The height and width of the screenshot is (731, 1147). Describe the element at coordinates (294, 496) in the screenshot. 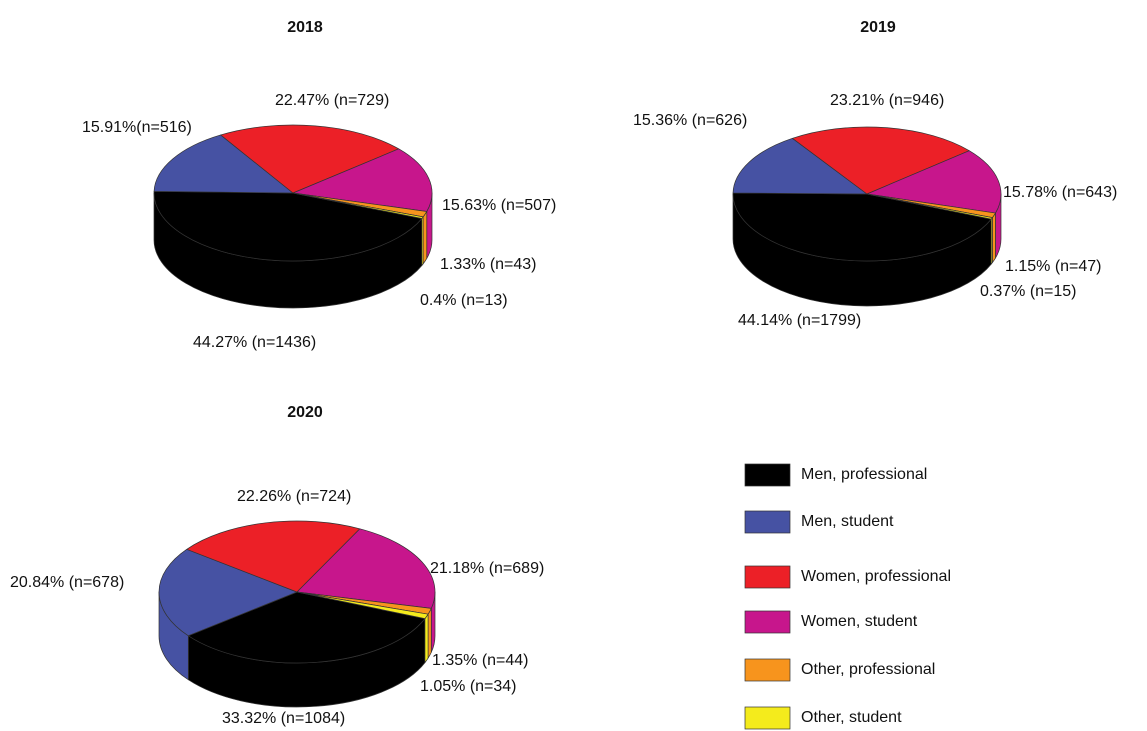

I see `data-label: 22.26% (n=724)` at that location.